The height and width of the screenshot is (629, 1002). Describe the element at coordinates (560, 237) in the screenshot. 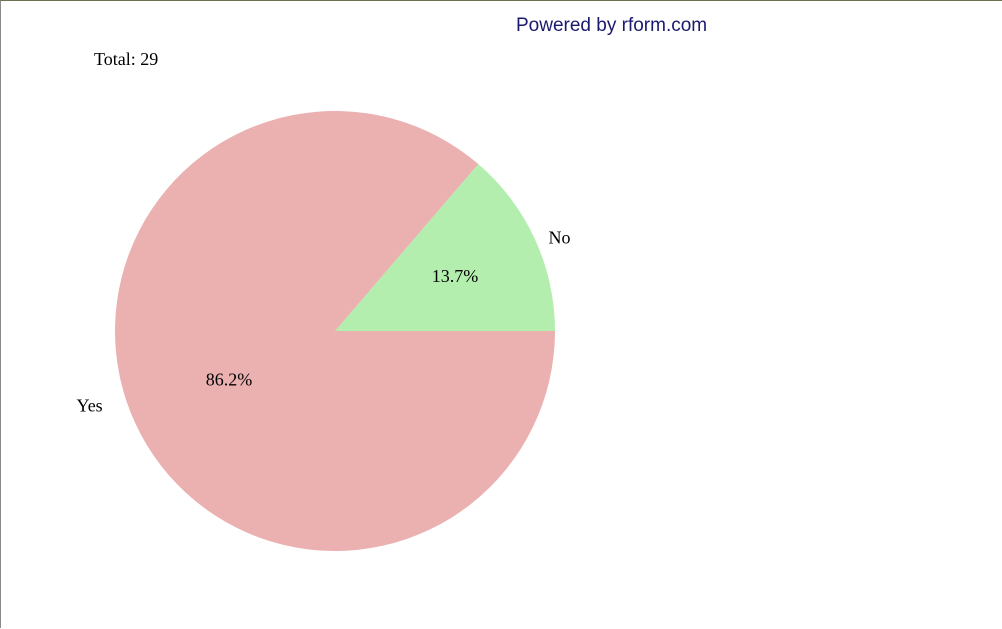

I see `slice-name-label-no: No` at that location.